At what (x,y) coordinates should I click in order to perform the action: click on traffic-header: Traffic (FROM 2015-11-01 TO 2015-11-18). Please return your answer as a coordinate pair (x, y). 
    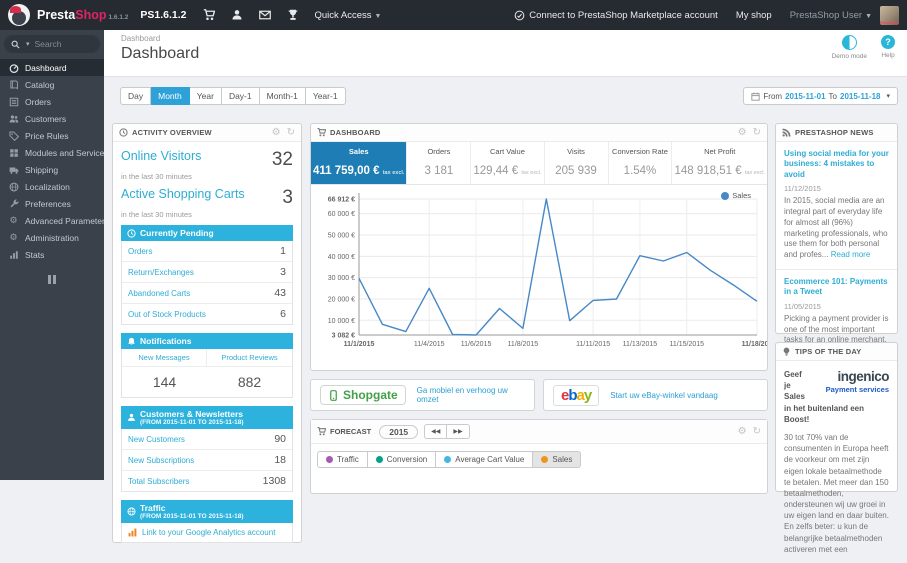
    Looking at the image, I should click on (207, 511).